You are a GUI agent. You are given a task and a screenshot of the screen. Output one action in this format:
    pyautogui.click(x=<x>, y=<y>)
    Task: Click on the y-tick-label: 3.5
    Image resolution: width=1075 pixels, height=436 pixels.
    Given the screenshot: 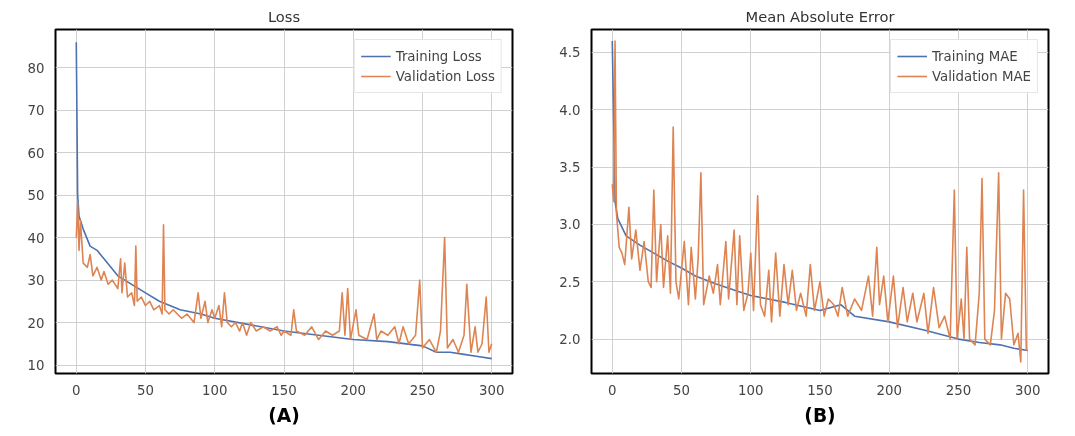 What is the action you would take?
    pyautogui.click(x=570, y=168)
    